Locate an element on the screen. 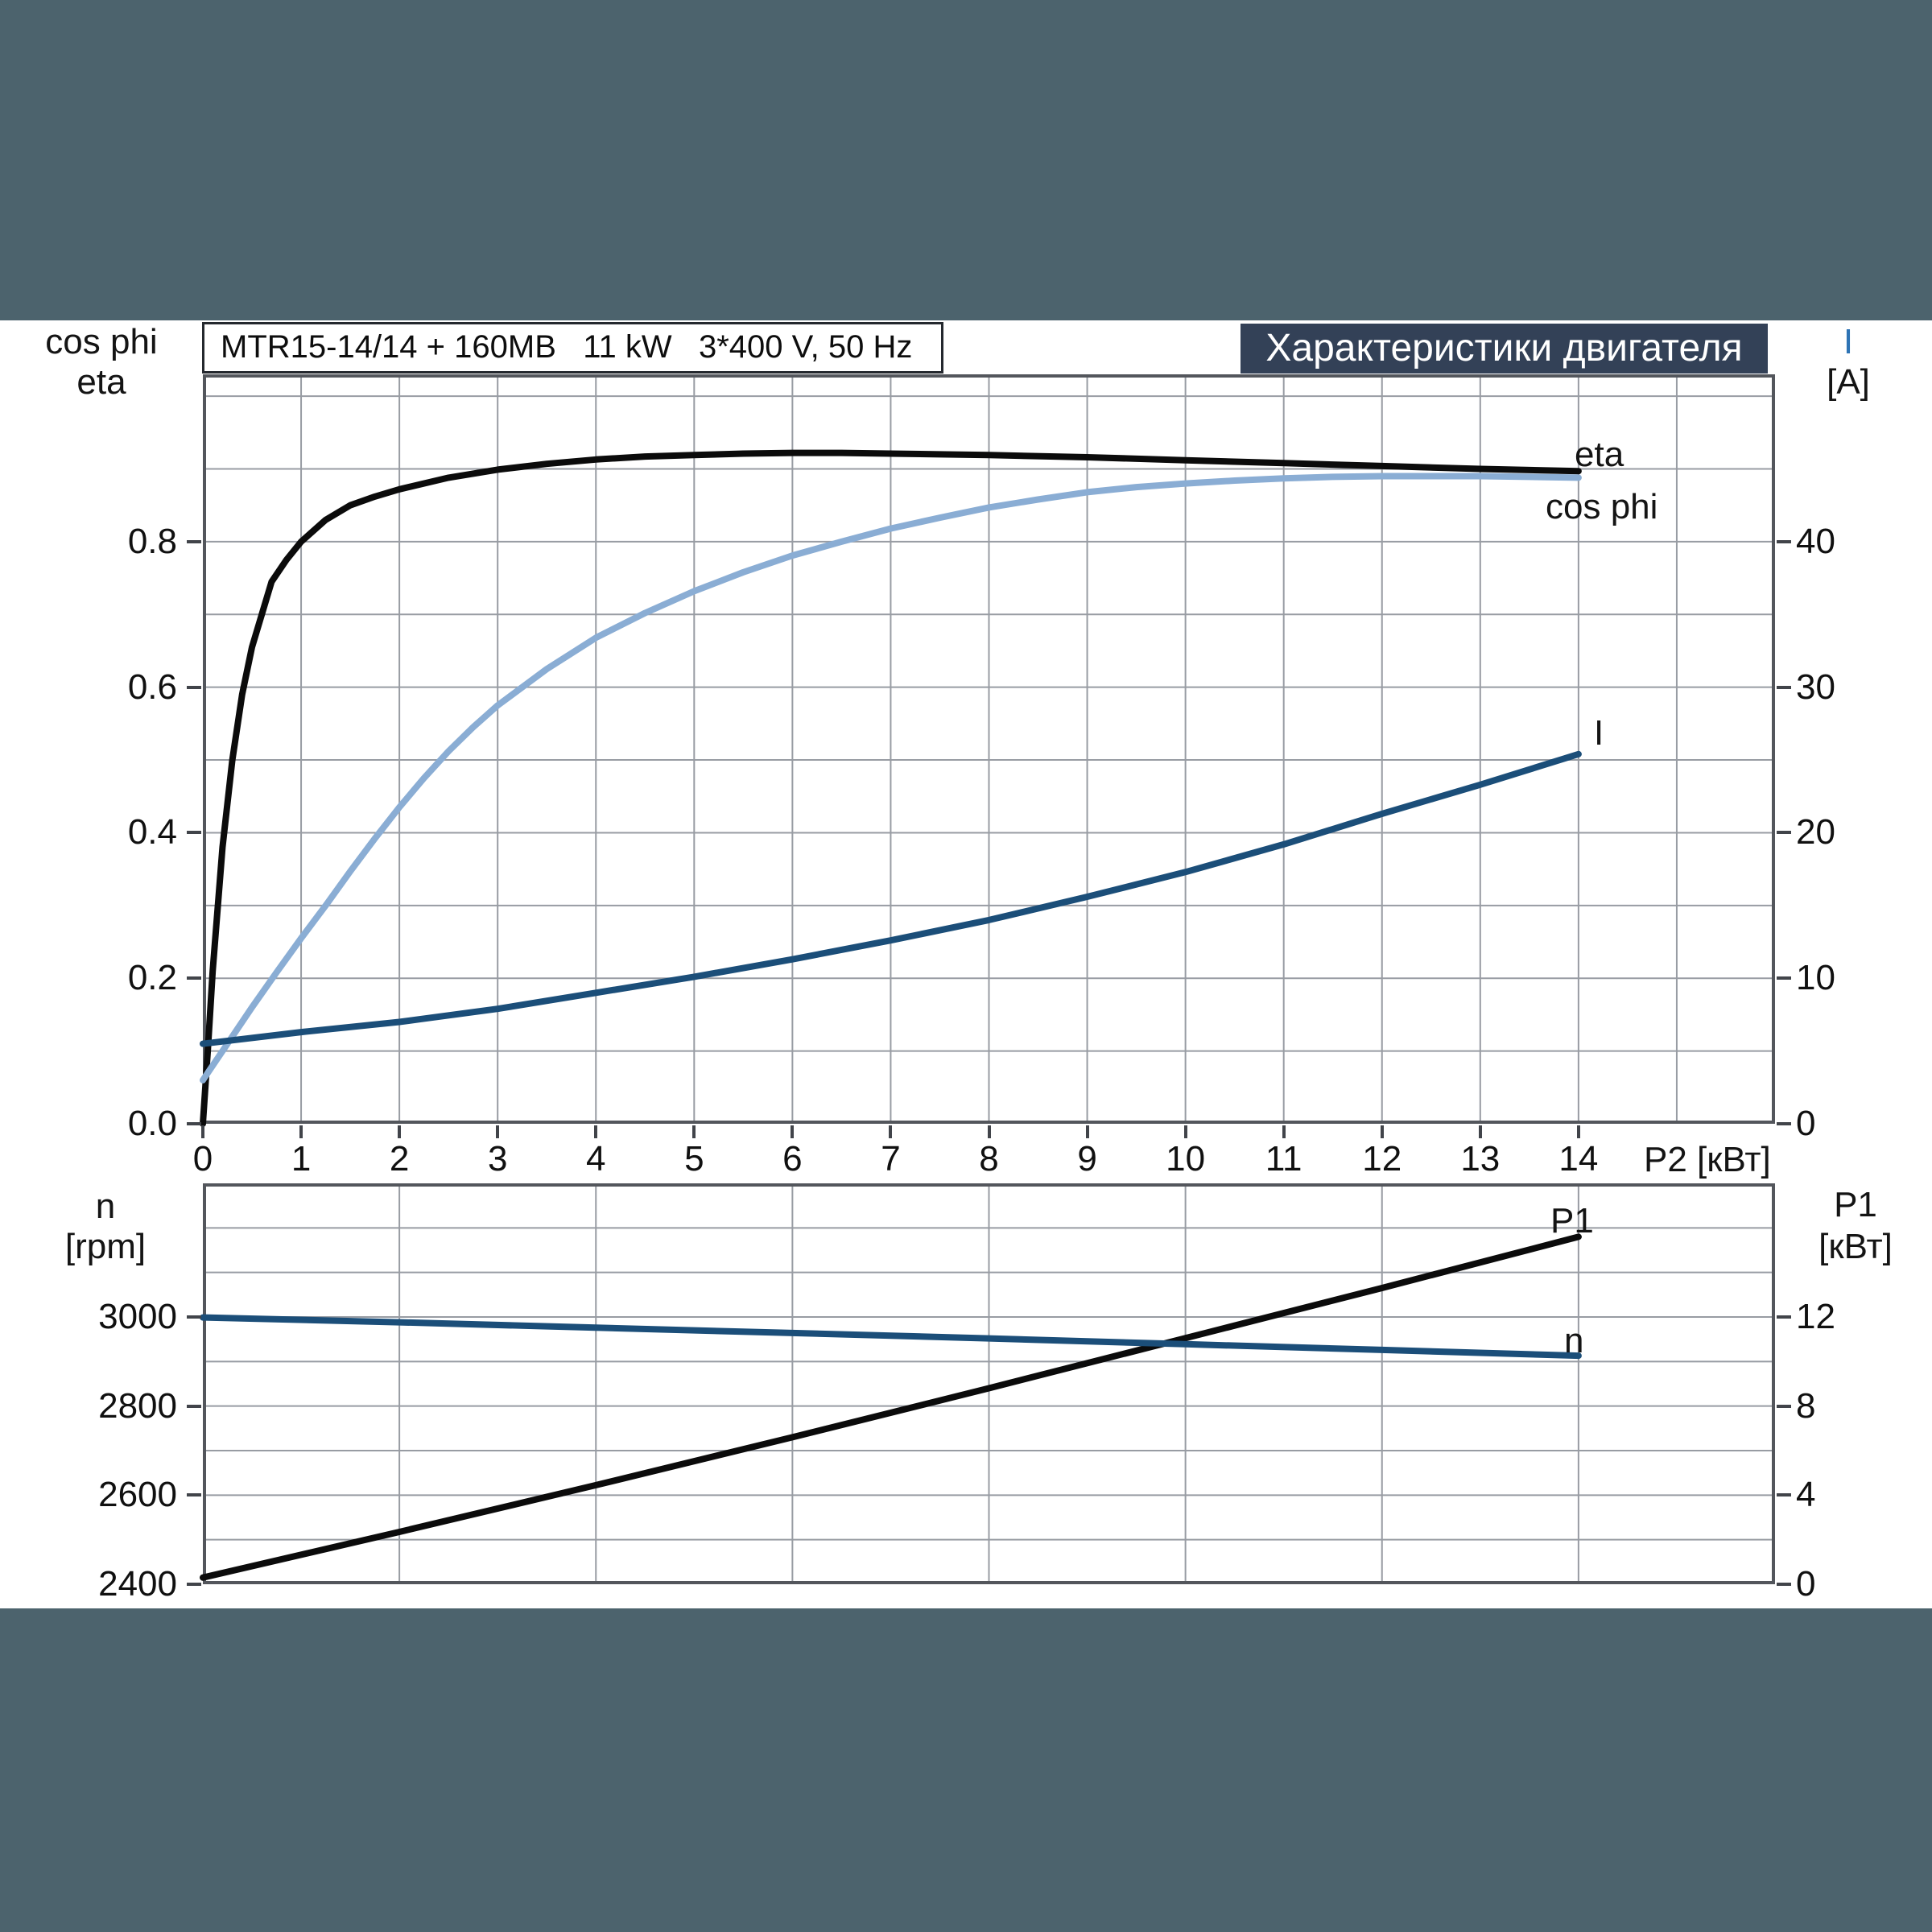 This screenshot has height=1932, width=1932. right-tick-label: 30 is located at coordinates (1815, 687).